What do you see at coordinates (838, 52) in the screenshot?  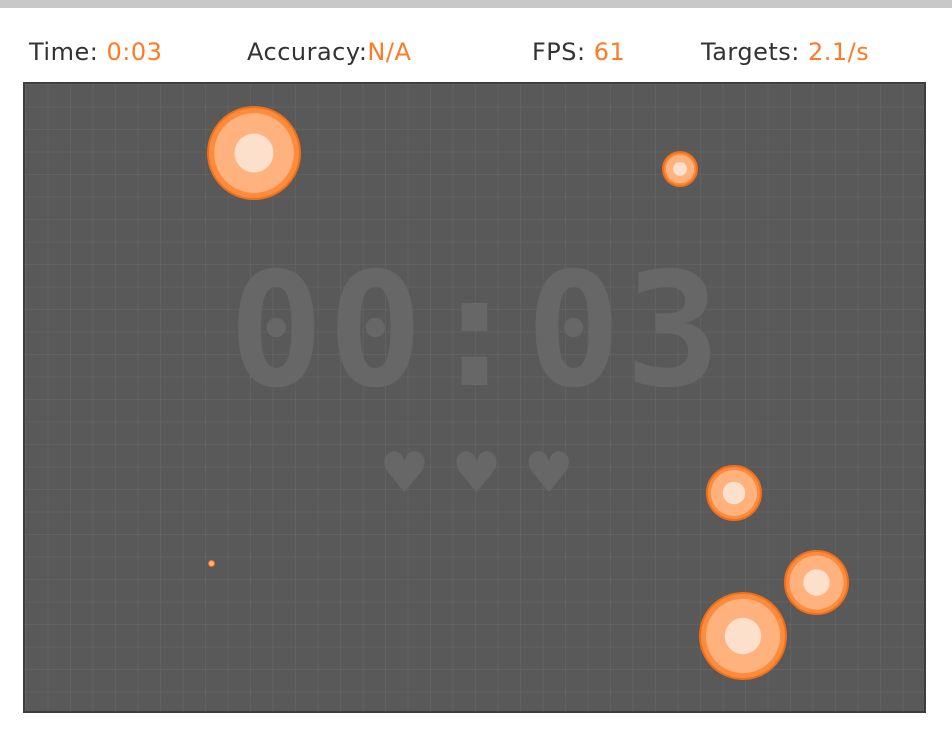 I see `targets-value: 2.1/s` at bounding box center [838, 52].